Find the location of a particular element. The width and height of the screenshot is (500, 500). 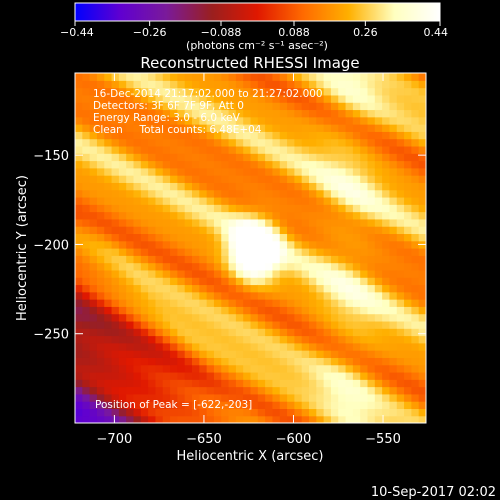

colorbar-tick-label: −0.088 is located at coordinates (221, 32).